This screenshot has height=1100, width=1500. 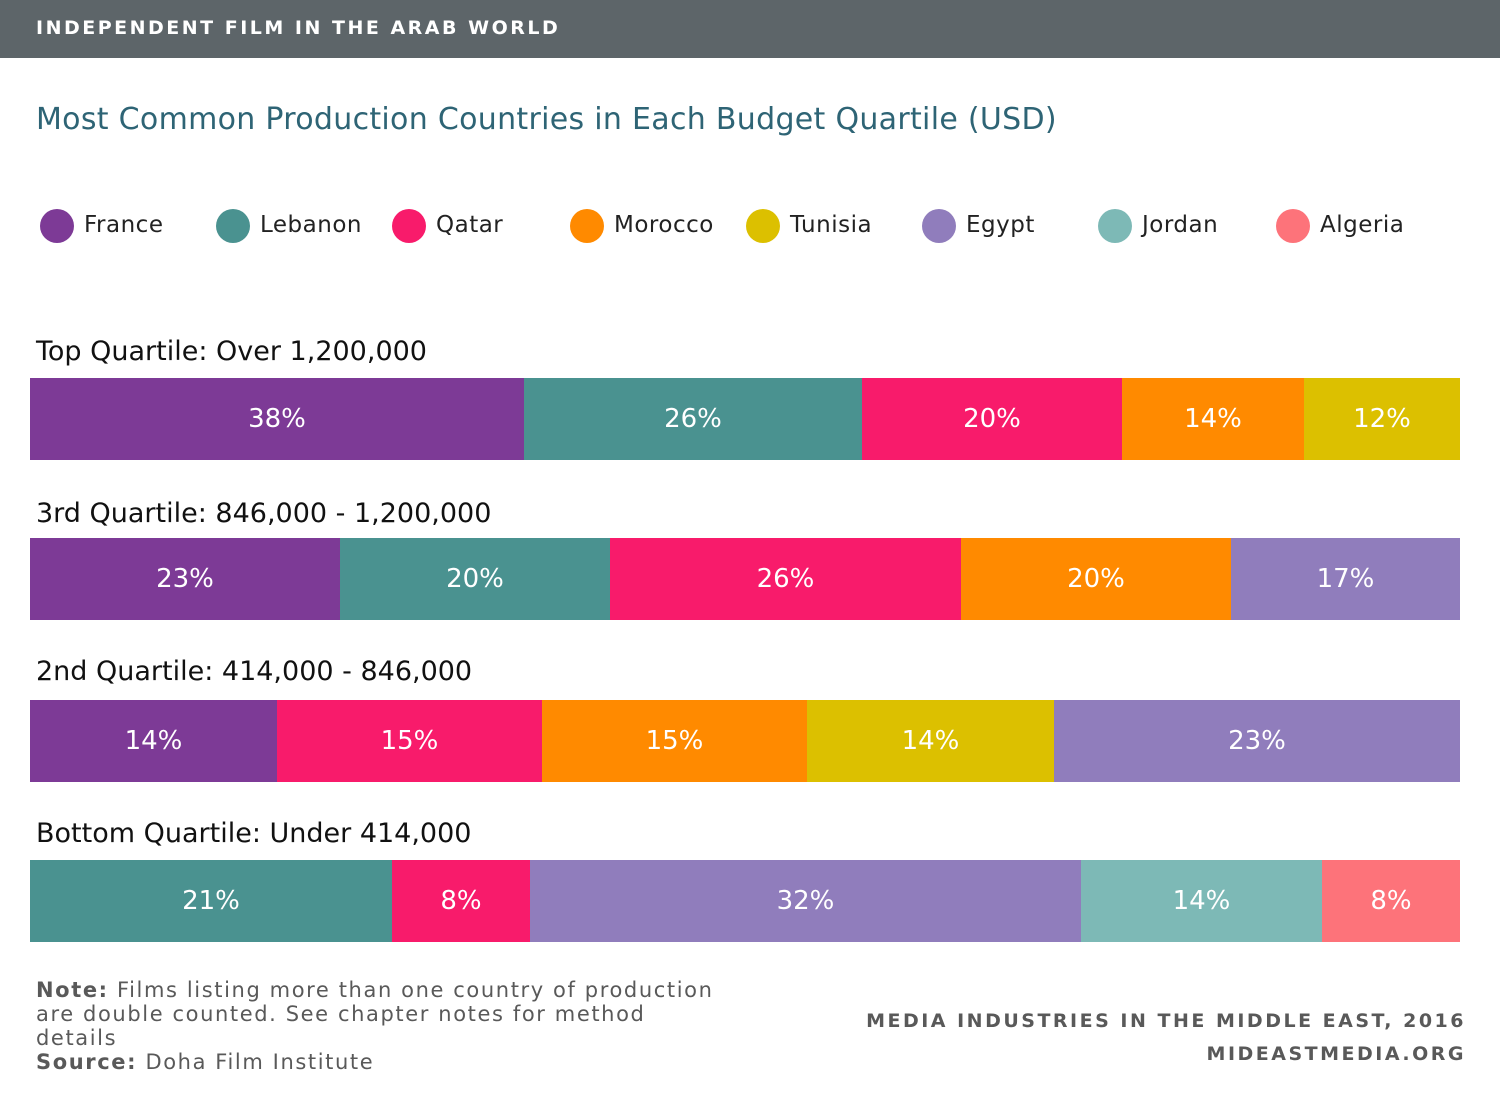 What do you see at coordinates (1180, 225) in the screenshot?
I see `legend-label: Jordan` at bounding box center [1180, 225].